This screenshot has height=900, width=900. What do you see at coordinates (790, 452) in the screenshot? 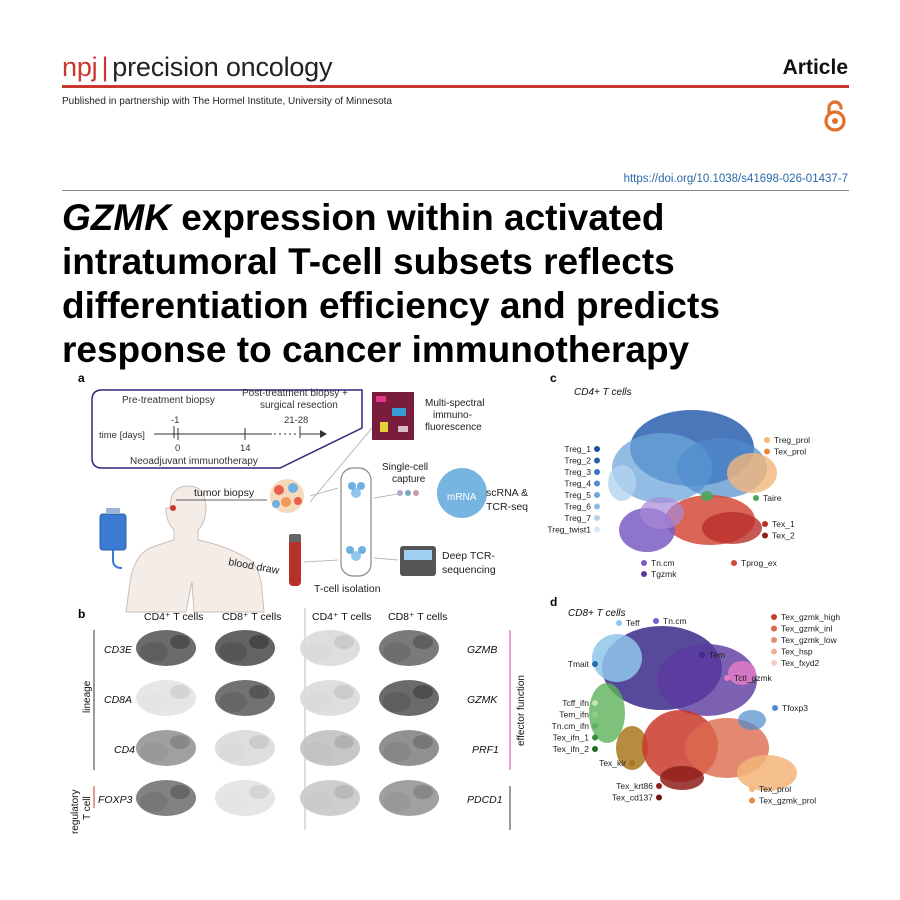
I see `cd4-label-right-top-1-label: Tex_prol` at bounding box center [790, 452].